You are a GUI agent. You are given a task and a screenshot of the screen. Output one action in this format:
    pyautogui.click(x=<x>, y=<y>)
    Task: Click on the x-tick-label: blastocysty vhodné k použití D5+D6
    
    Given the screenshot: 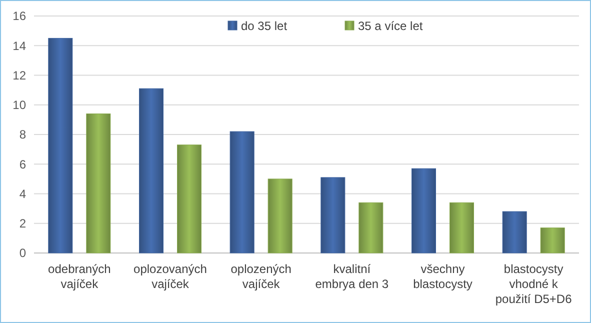 What is the action you would take?
    pyautogui.click(x=533, y=284)
    